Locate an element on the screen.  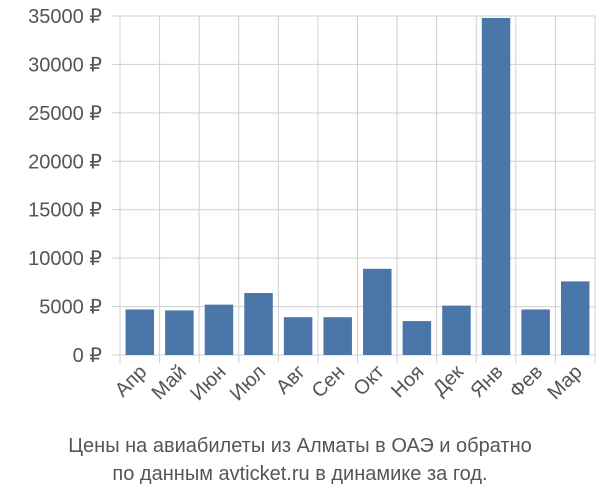
x-tick-label: Июн is located at coordinates (208, 383).